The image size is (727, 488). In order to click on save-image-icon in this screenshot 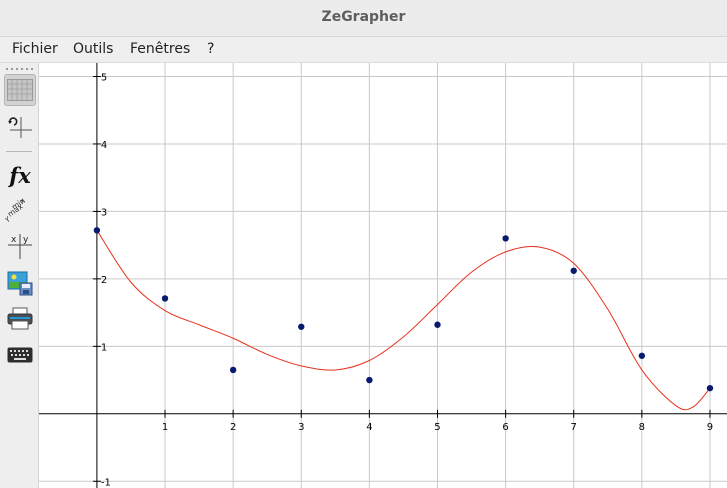, I will do `click(20, 283)`.